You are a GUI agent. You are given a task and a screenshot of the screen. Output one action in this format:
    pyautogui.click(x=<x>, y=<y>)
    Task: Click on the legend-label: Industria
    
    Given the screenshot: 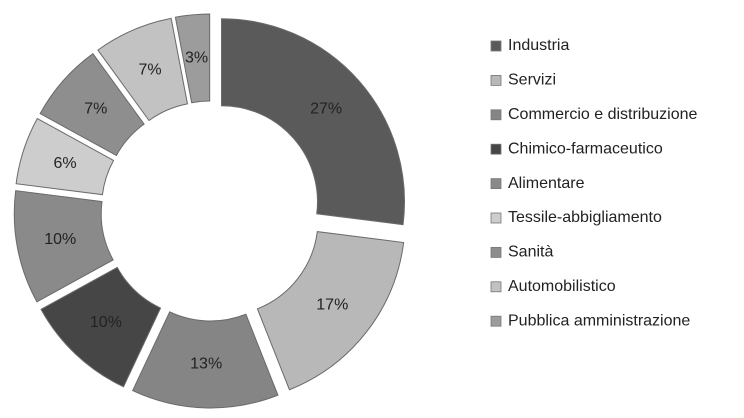 What is the action you would take?
    pyautogui.click(x=538, y=45)
    